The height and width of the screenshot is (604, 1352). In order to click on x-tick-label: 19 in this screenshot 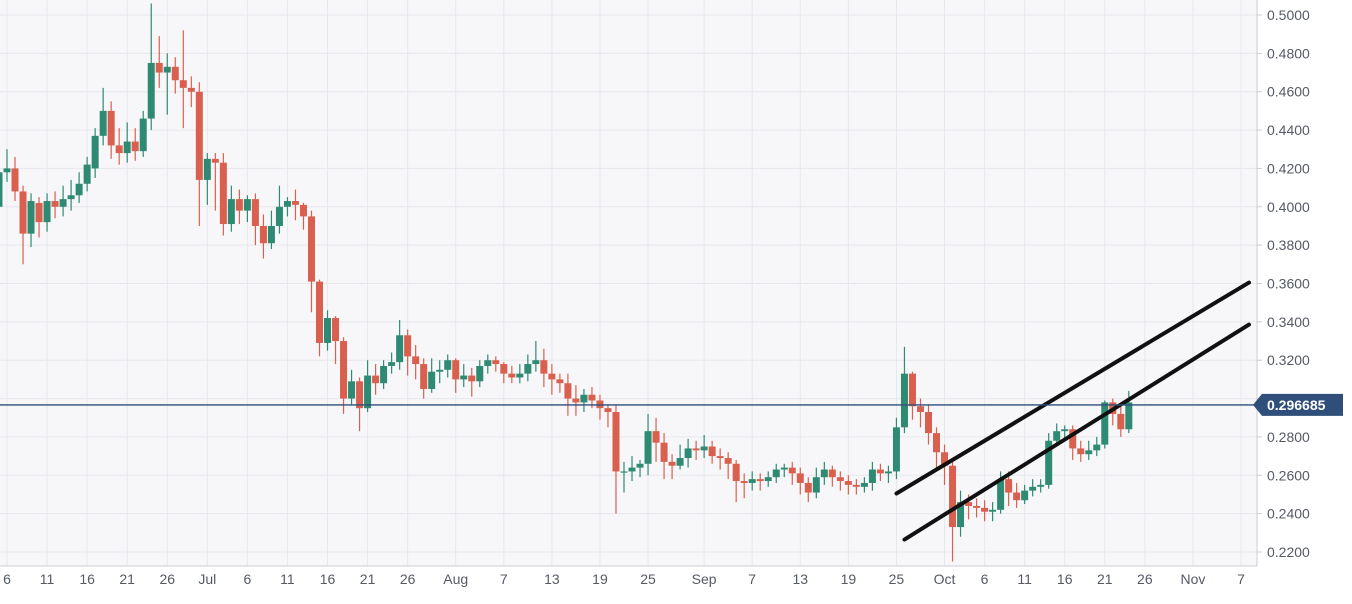, I will do `click(600, 579)`.